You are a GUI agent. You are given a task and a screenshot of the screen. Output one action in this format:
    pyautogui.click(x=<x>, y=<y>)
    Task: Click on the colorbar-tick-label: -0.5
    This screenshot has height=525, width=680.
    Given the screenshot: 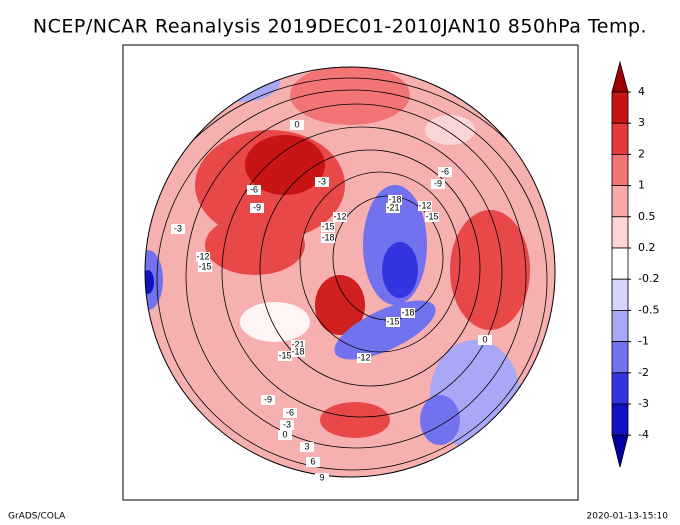 What is the action you would take?
    pyautogui.click(x=648, y=309)
    